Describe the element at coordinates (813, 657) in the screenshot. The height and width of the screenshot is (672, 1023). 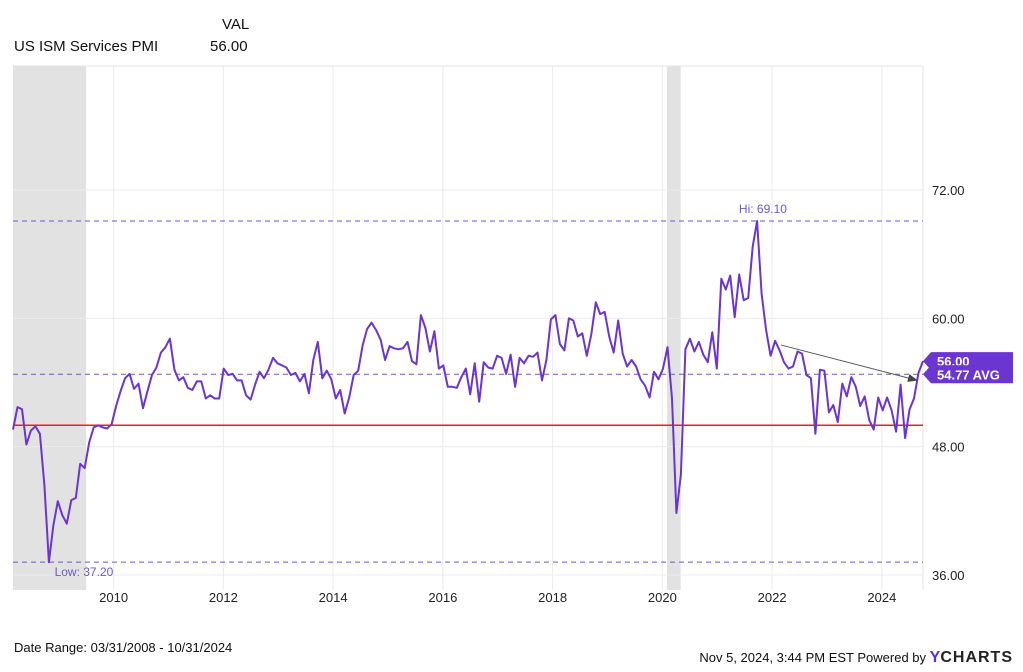
I see `timestamp: Nov 5, 2024, 3:44 PM EST Powered by` at that location.